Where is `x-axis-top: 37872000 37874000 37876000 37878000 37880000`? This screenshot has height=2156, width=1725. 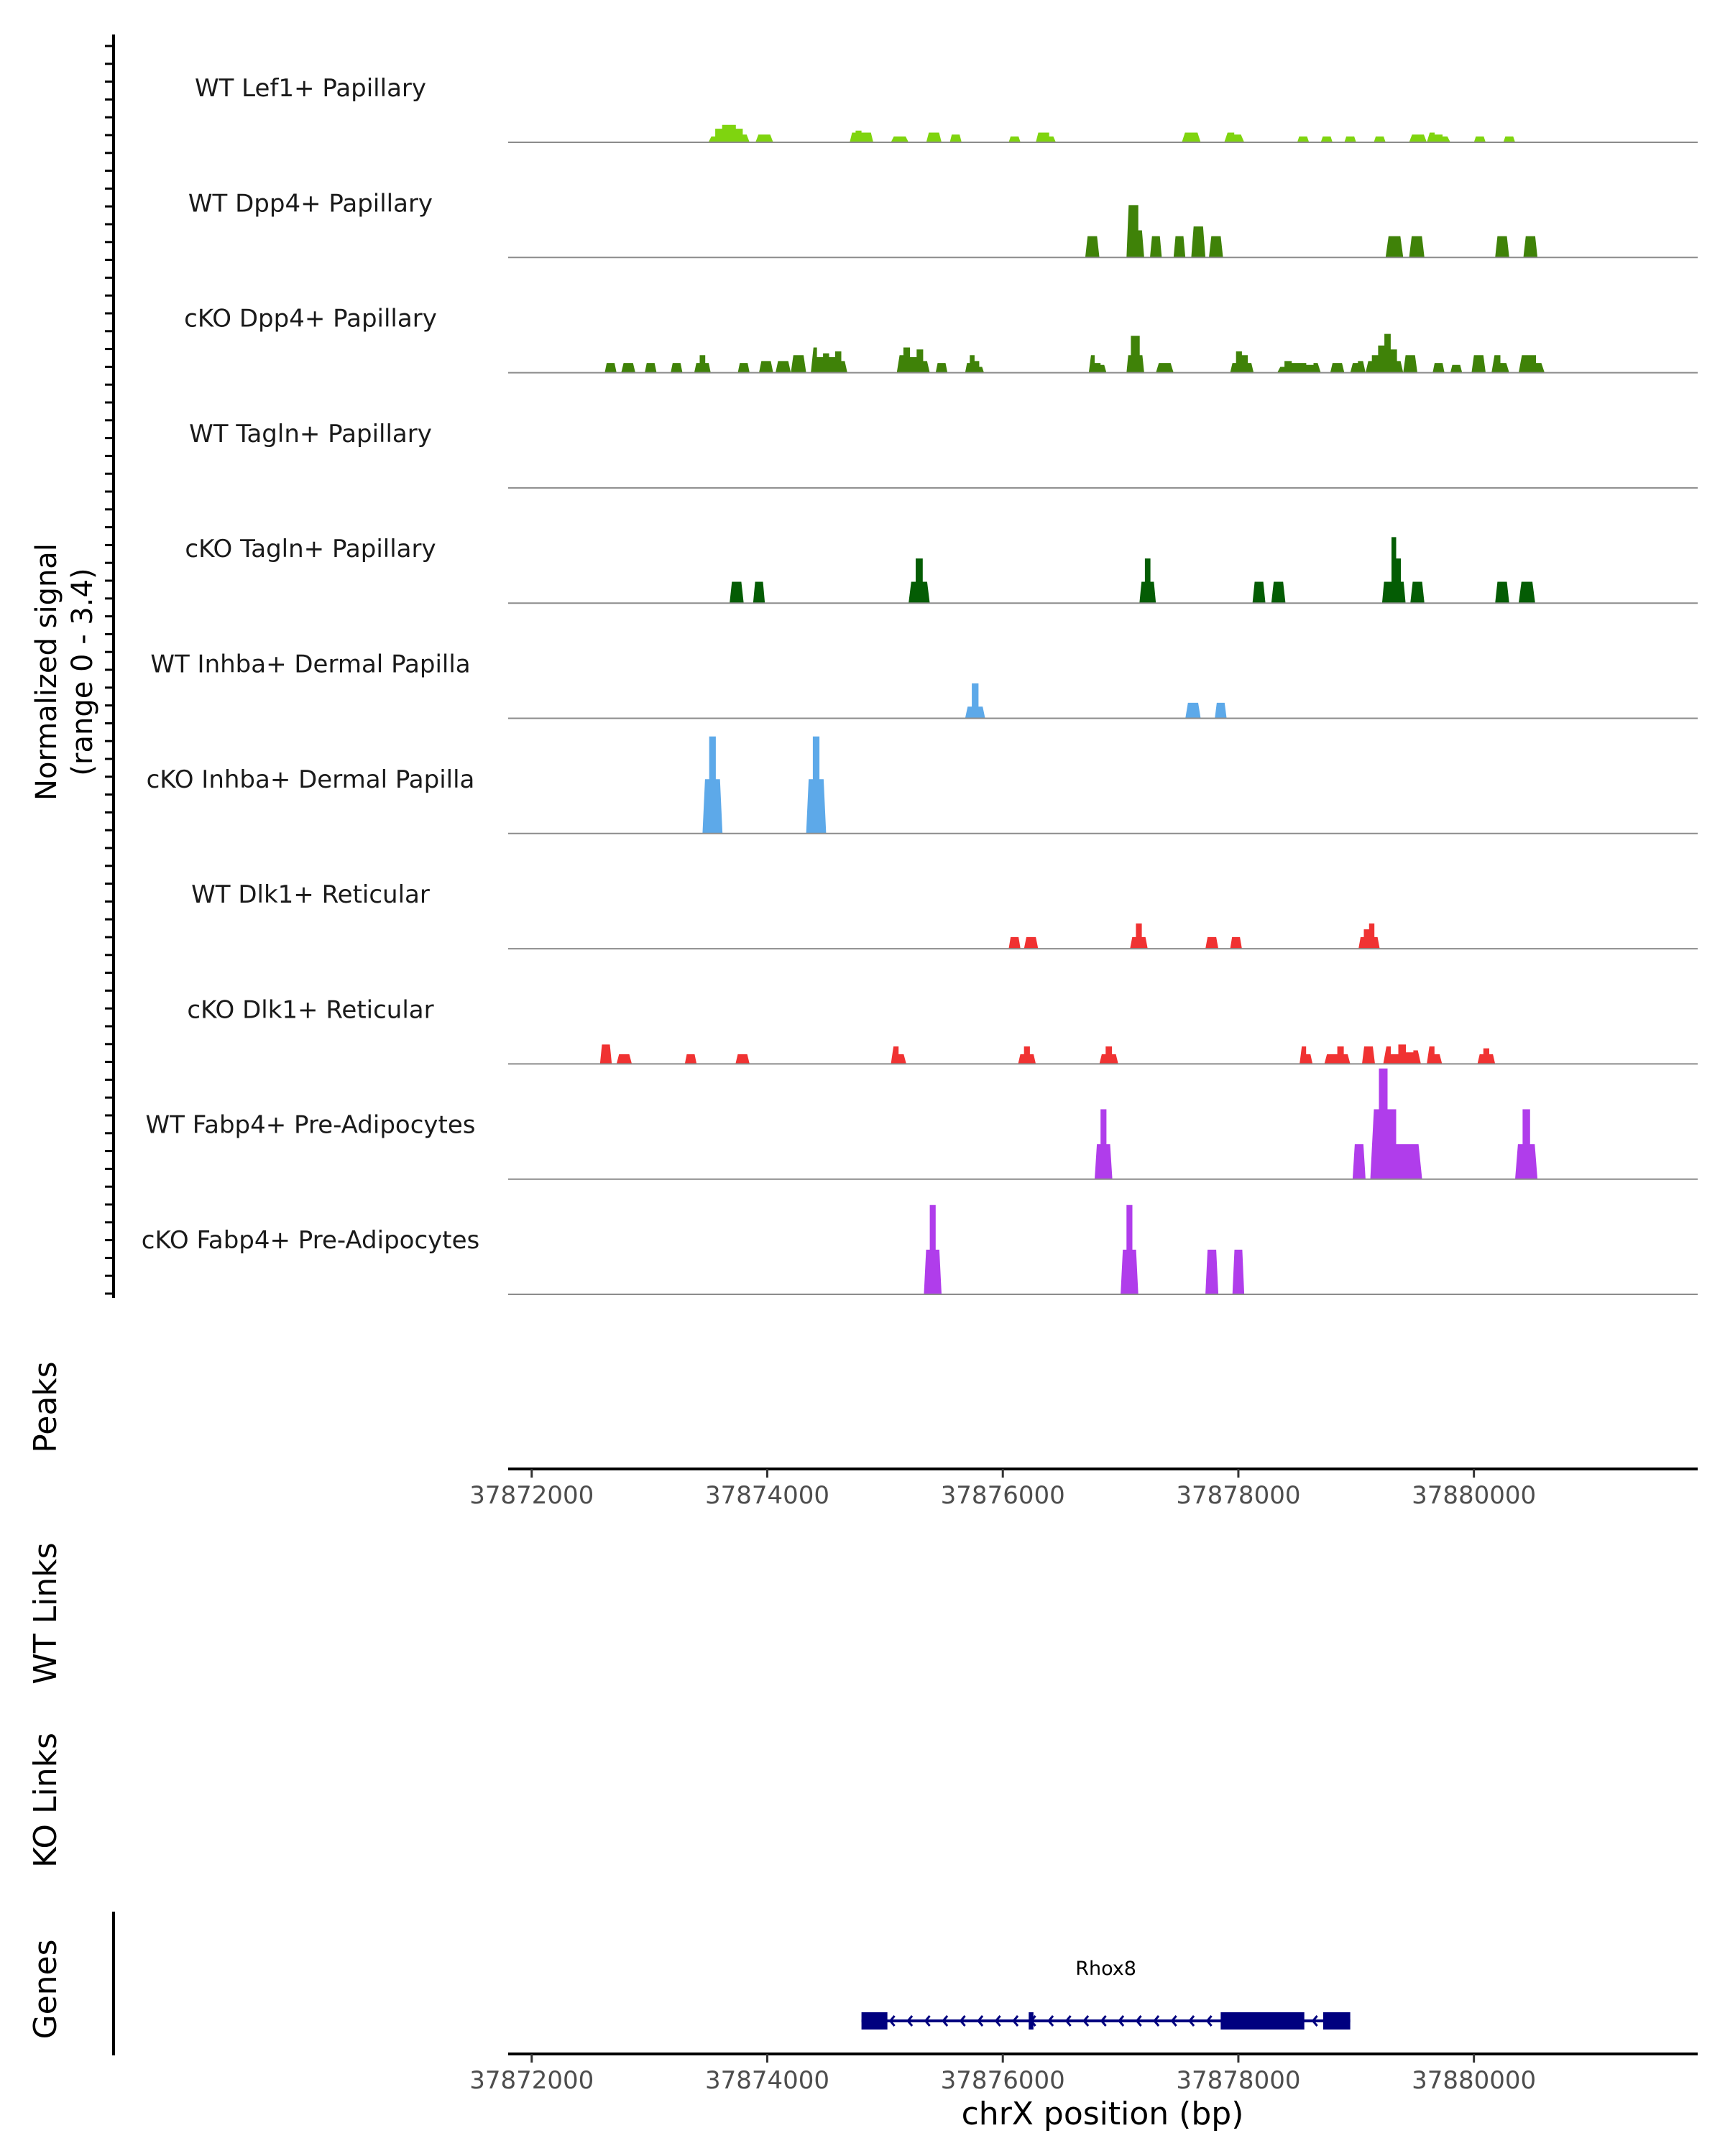 x-axis-top: 37872000 37874000 37876000 37878000 37880000 is located at coordinates (1083, 1489).